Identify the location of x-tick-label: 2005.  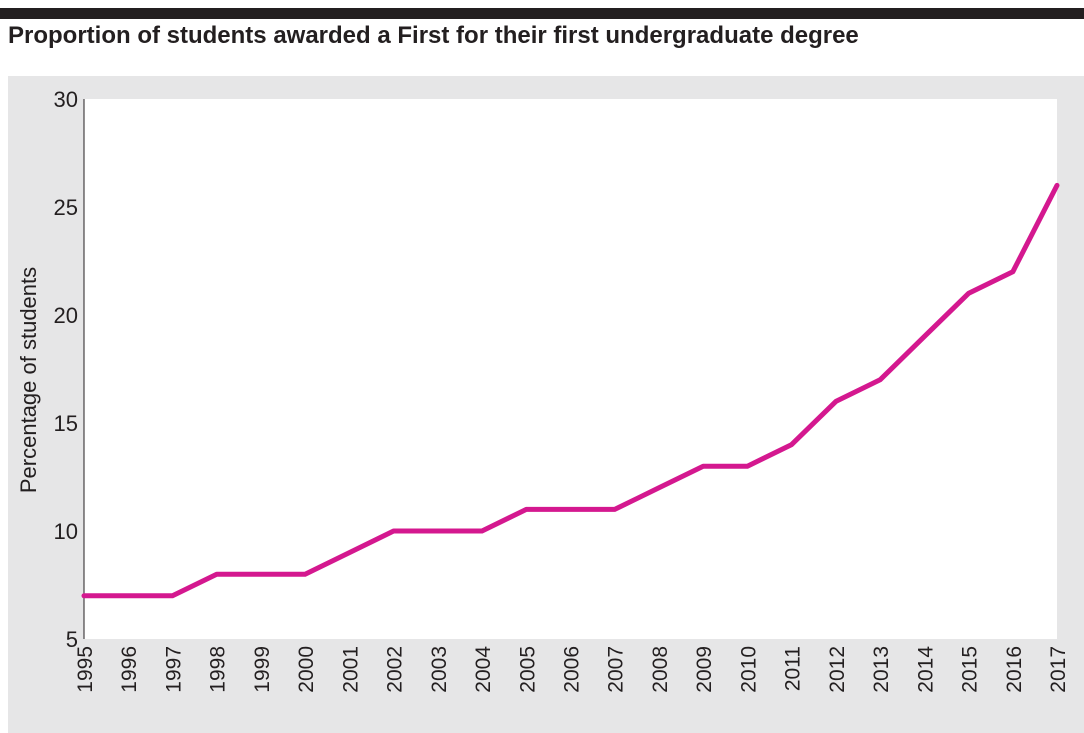
(527, 669).